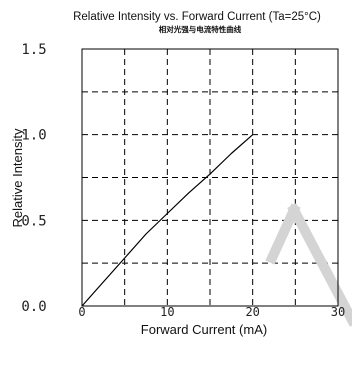 The height and width of the screenshot is (365, 352). What do you see at coordinates (167, 312) in the screenshot?
I see `x-tick-label: 10` at bounding box center [167, 312].